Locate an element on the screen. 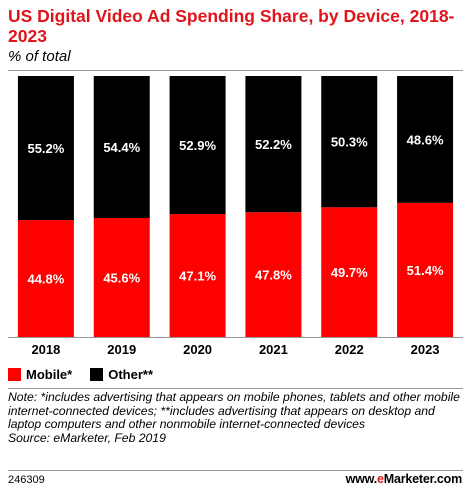 This screenshot has width=470, height=491. x-tick-label-2020: 2020 is located at coordinates (197, 349).